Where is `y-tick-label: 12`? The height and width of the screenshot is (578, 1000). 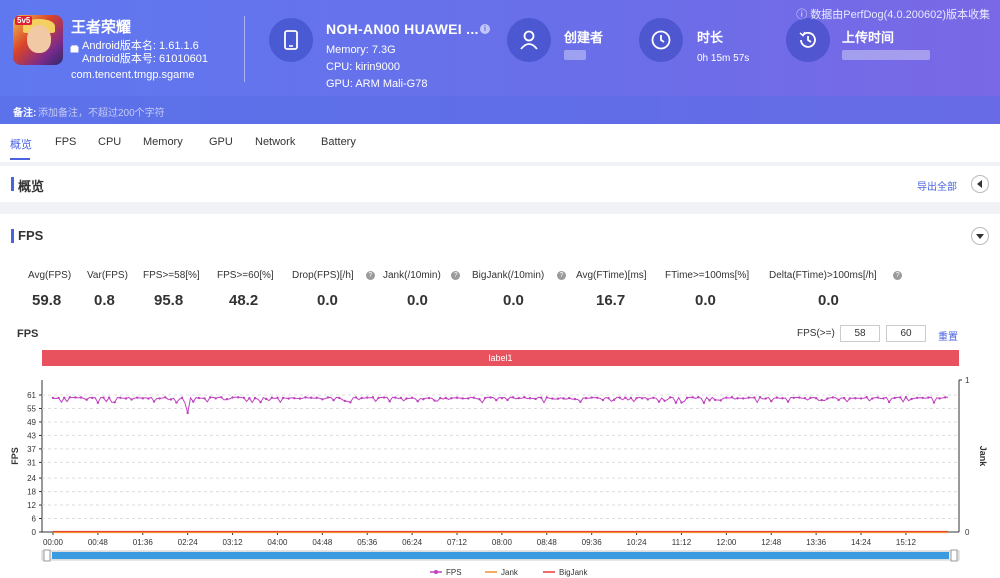 y-tick-label: 12 is located at coordinates (31, 505).